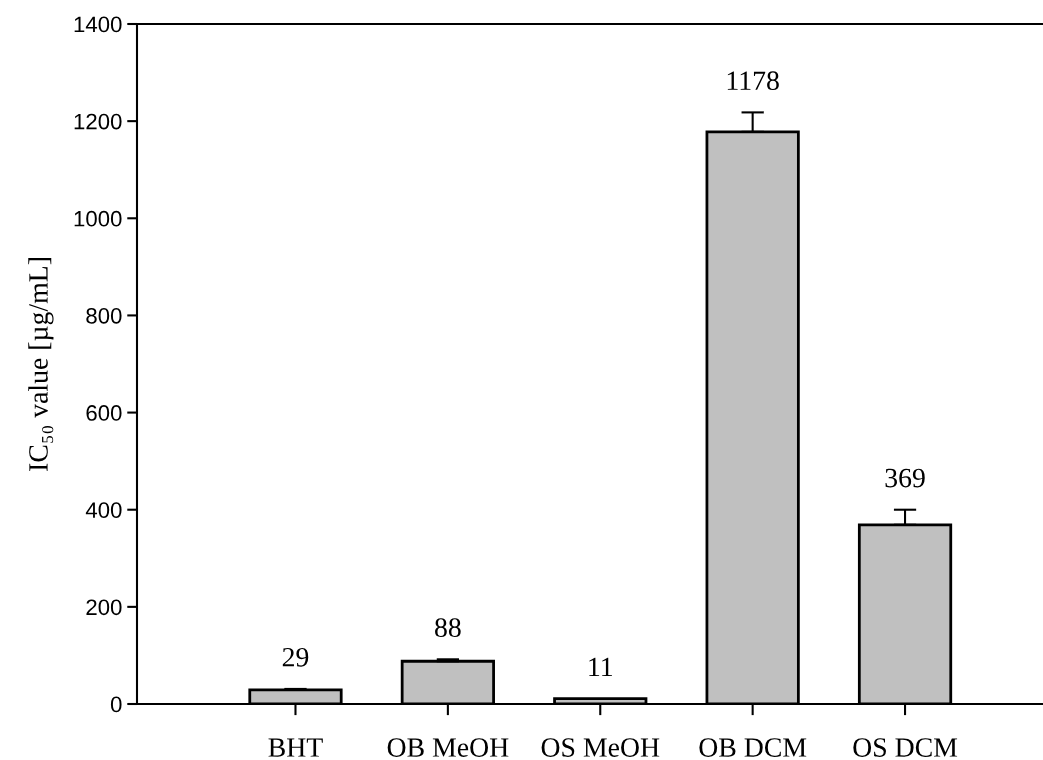  Describe the element at coordinates (905, 747) in the screenshot. I see `x-tick-label: OS DCM` at that location.